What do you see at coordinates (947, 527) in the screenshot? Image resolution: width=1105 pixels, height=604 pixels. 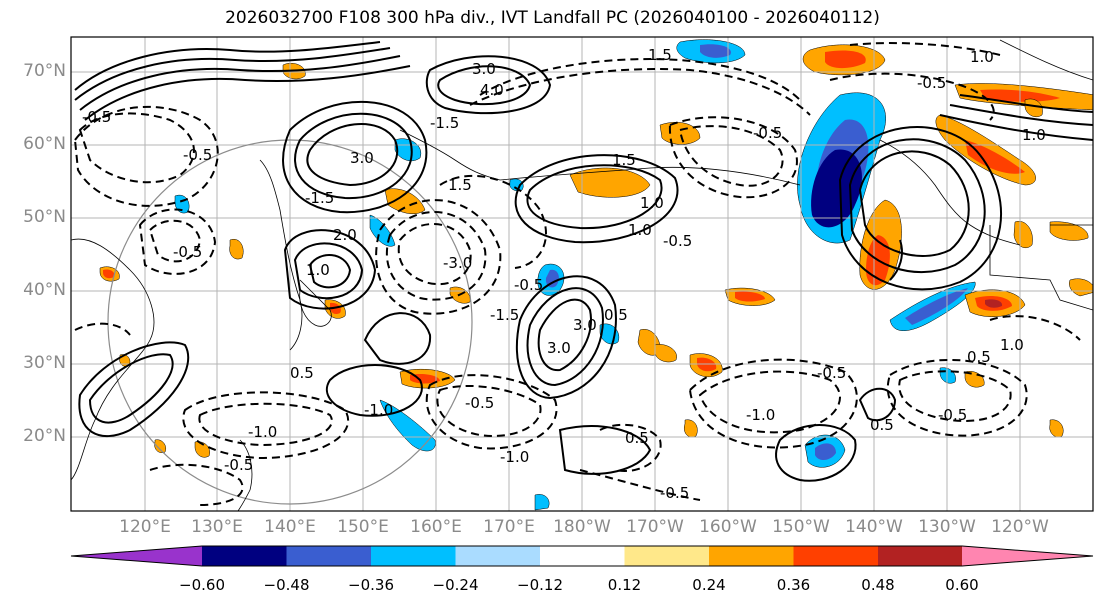 I see `lon-label-130w: 130°W` at bounding box center [947, 527].